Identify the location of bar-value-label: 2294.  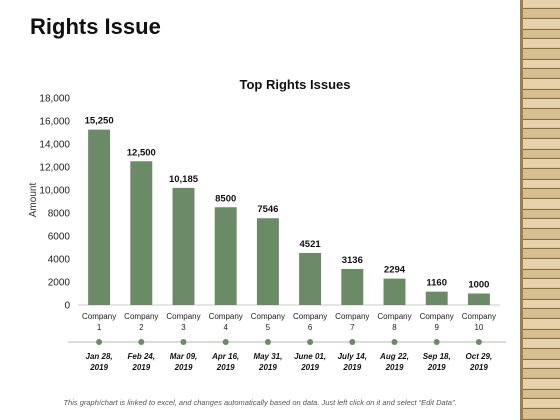
(395, 270).